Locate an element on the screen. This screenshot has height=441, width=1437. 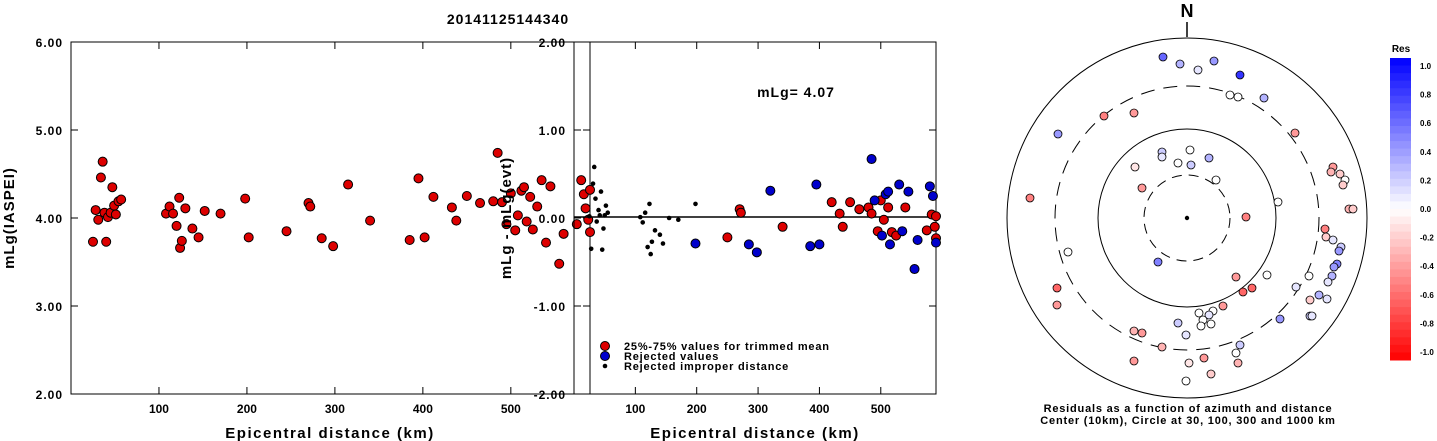
colorbar-tick-label: 1.0 is located at coordinates (1426, 66).